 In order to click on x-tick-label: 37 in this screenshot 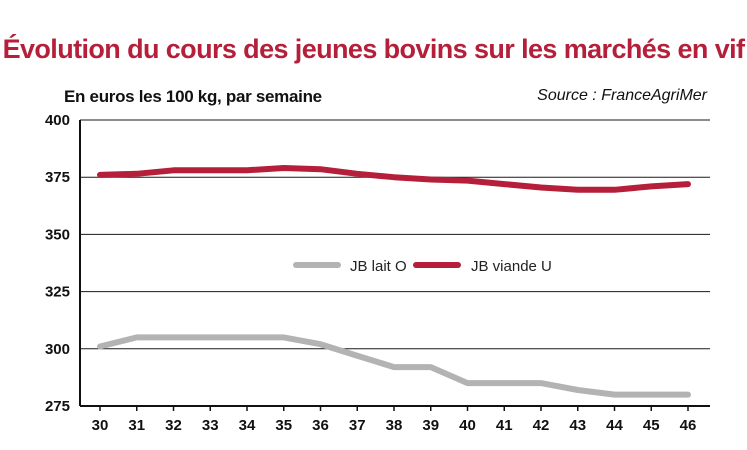, I will do `click(357, 425)`.